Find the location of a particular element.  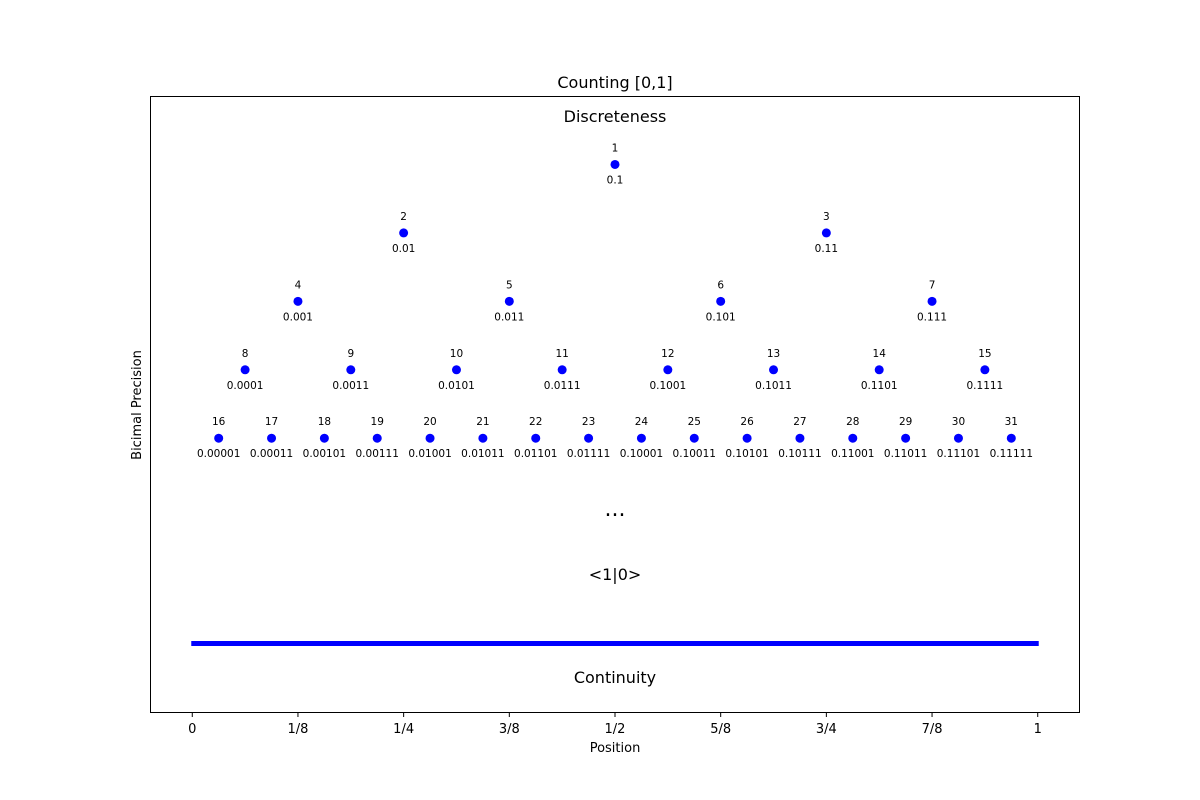

point-index-label: 15 is located at coordinates (984, 354).